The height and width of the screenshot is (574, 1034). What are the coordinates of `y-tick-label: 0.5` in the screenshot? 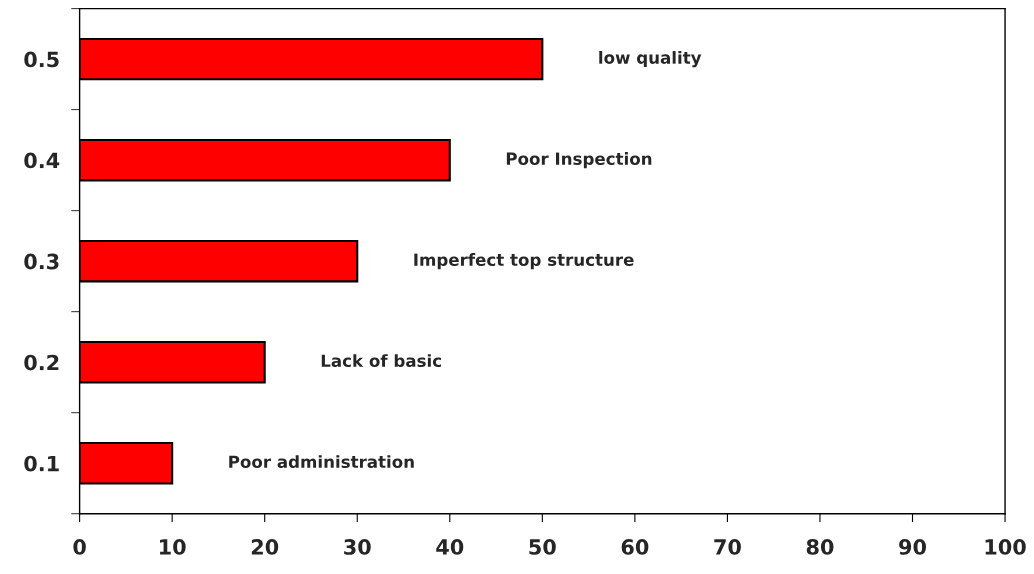 It's located at (41, 59).